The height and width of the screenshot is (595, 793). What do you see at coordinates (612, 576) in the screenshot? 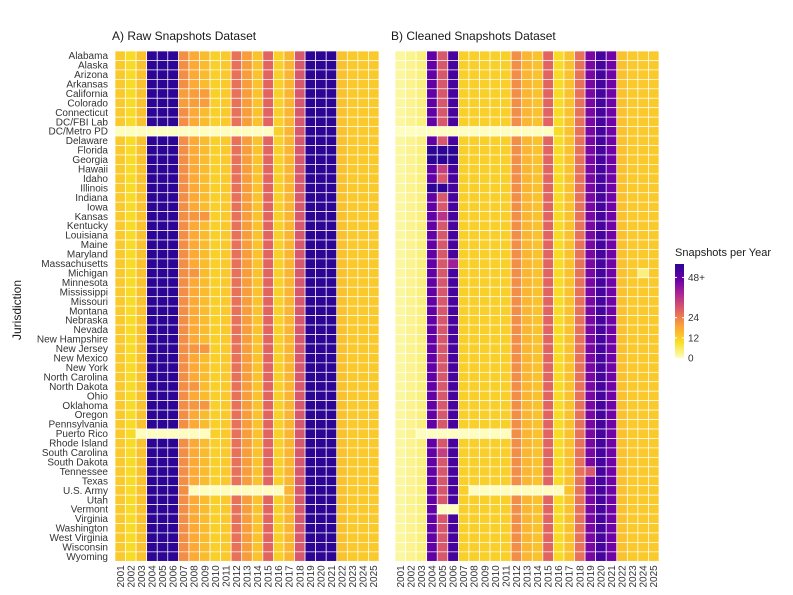
I see `x-tick-label: 2021` at bounding box center [612, 576].